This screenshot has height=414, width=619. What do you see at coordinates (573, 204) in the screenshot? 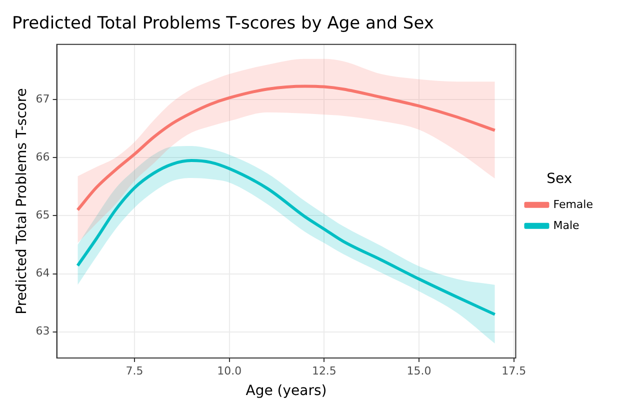
I see `legend-label: Female` at bounding box center [573, 204].